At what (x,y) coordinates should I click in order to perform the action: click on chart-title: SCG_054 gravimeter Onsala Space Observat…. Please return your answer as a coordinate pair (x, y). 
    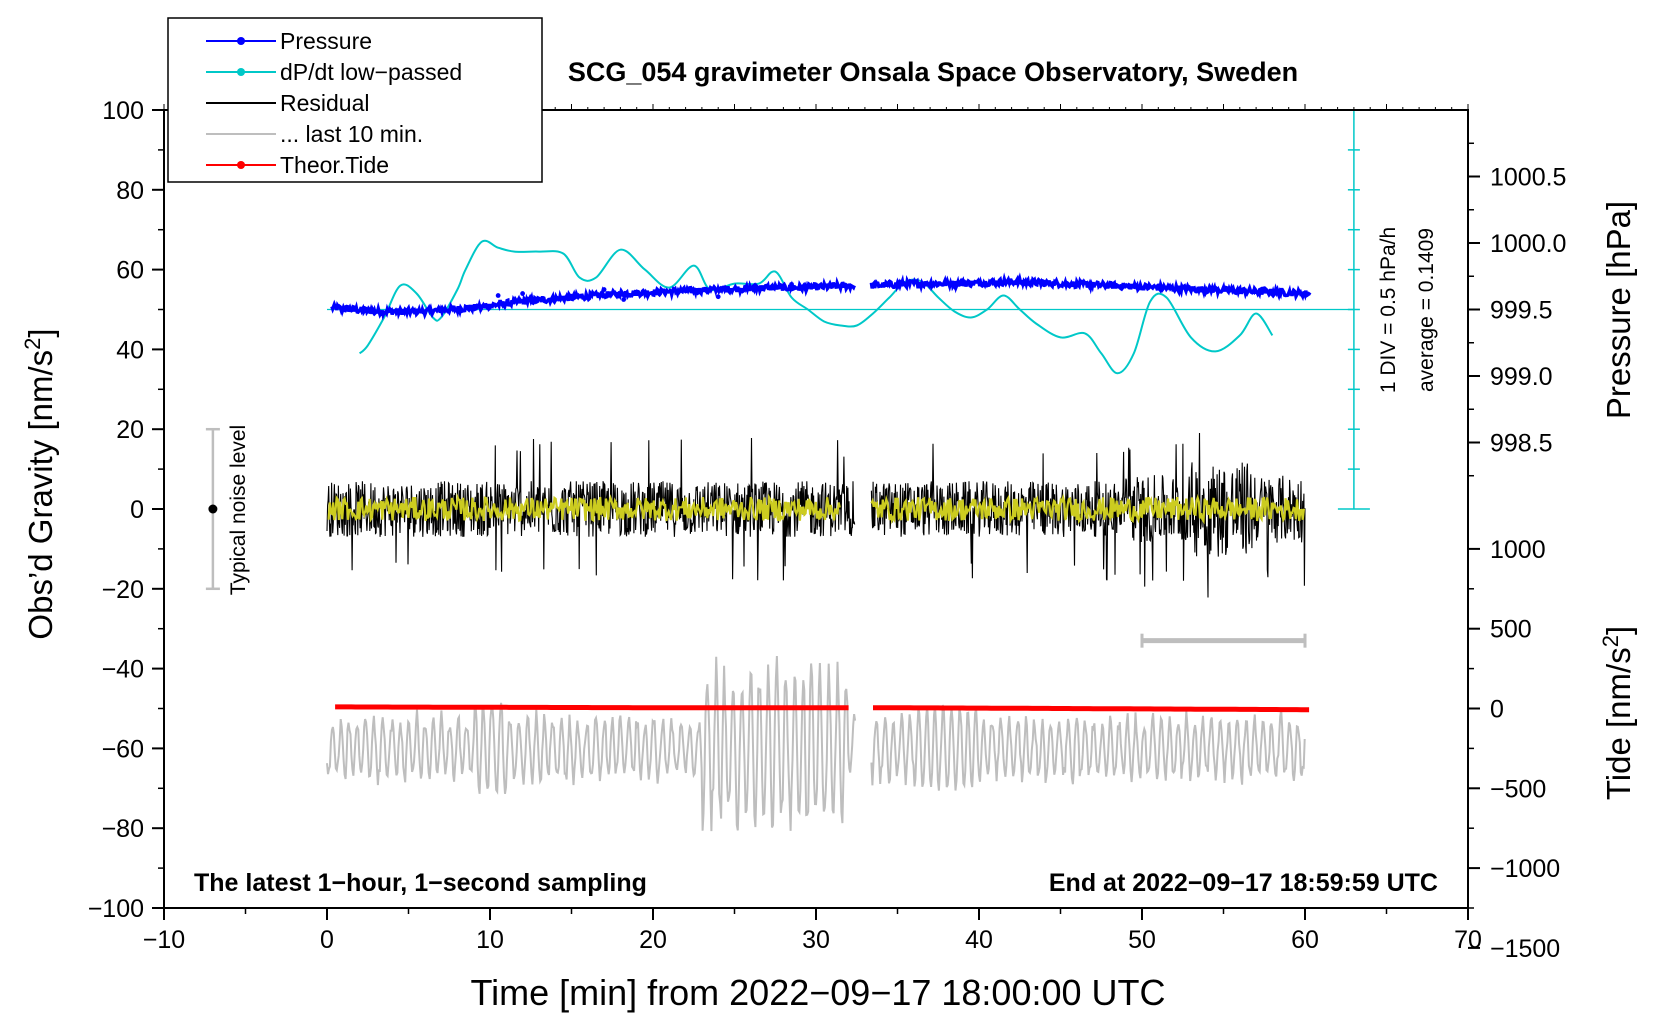
    Looking at the image, I should click on (933, 72).